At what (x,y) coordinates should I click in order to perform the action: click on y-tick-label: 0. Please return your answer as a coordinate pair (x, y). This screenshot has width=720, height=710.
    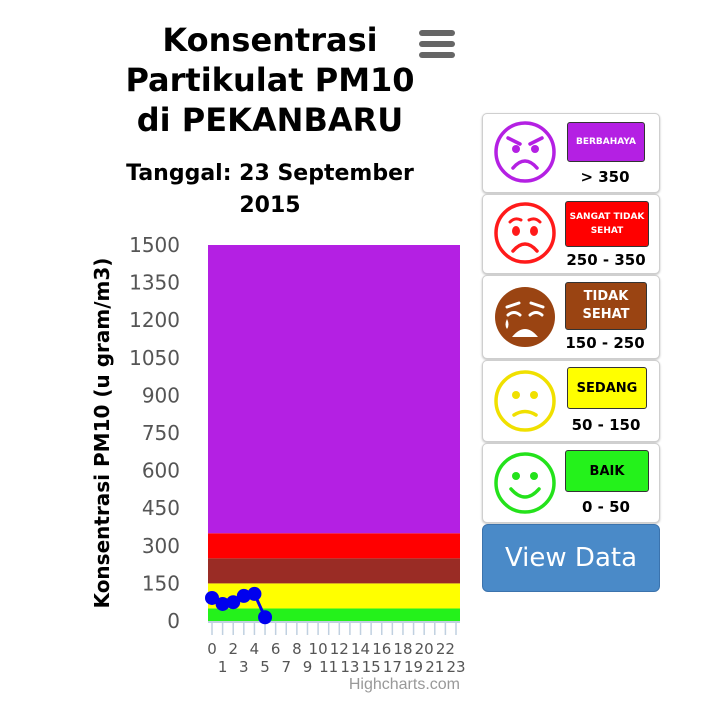
    Looking at the image, I should click on (173, 621).